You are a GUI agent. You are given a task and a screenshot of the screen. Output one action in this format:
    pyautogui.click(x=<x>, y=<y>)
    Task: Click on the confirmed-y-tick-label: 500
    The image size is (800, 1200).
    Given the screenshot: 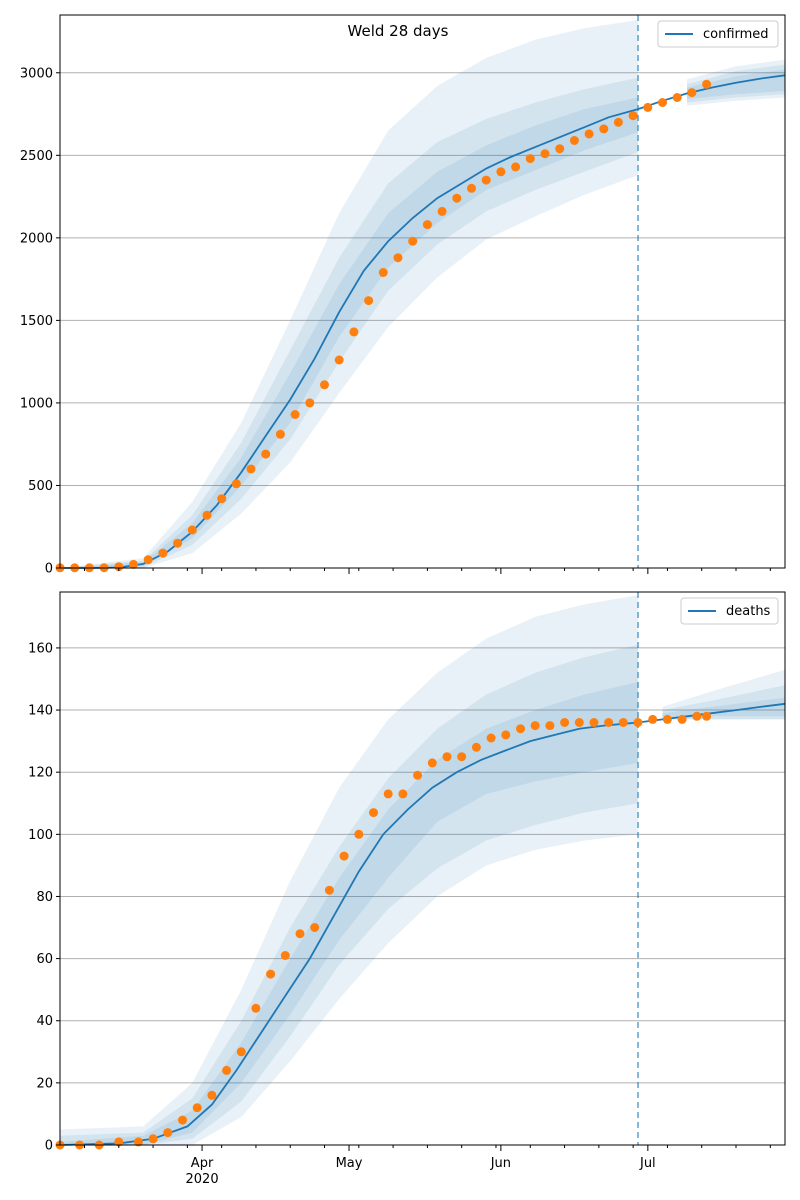 What is the action you would take?
    pyautogui.click(x=40, y=486)
    